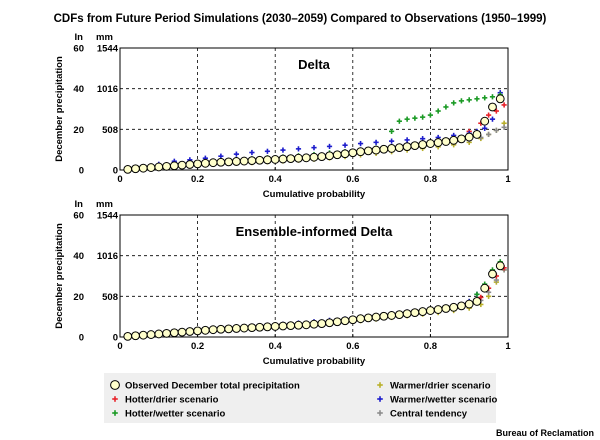  I want to click on legend-marker-observed, so click(115, 385).